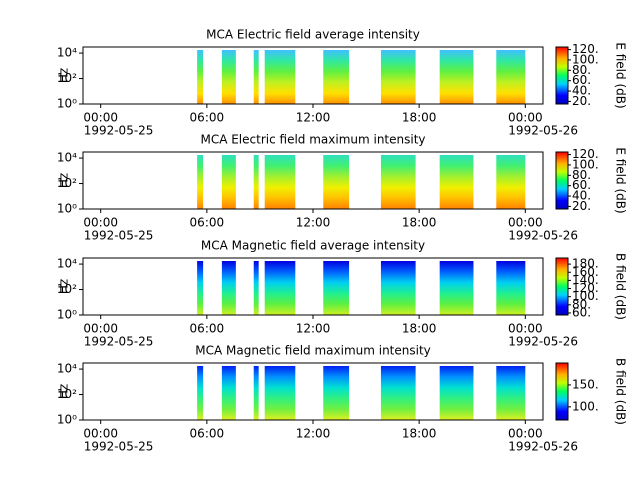  Describe the element at coordinates (585, 264) in the screenshot. I see `colorbar-tick-label: 180.` at that location.